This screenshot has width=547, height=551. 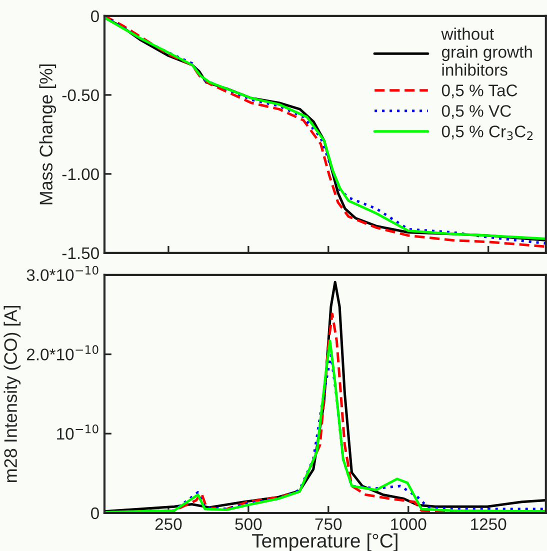 What do you see at coordinates (328, 524) in the screenshot?
I see `x-tick-label: 750` at bounding box center [328, 524].